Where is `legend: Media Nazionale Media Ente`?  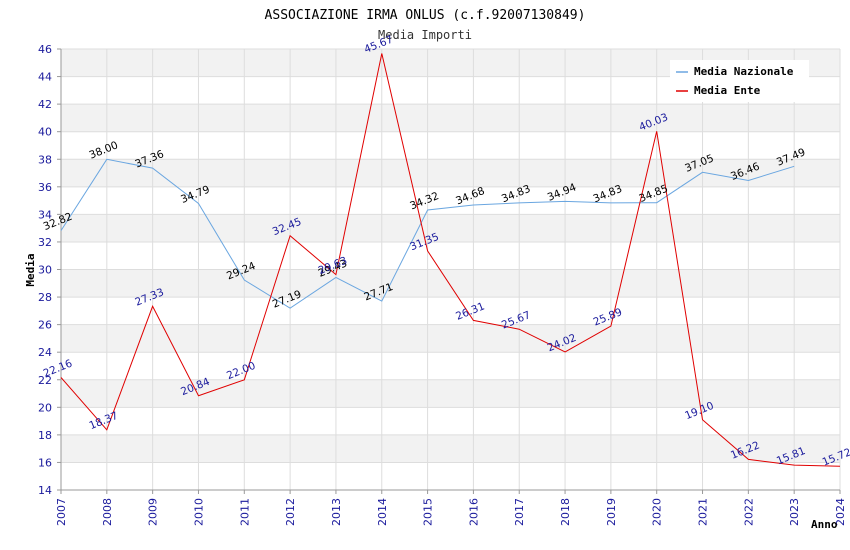 legend: Media Nazionale Media Ente is located at coordinates (739, 81).